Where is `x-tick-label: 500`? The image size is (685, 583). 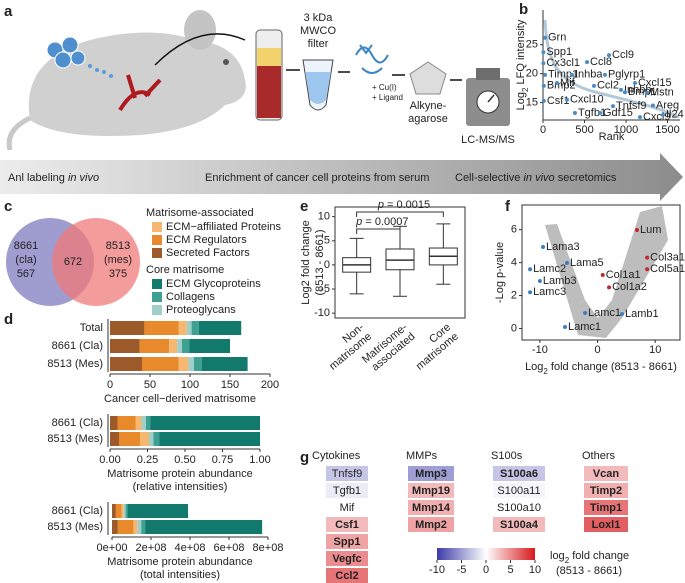 x-tick-label: 500 is located at coordinates (584, 130).